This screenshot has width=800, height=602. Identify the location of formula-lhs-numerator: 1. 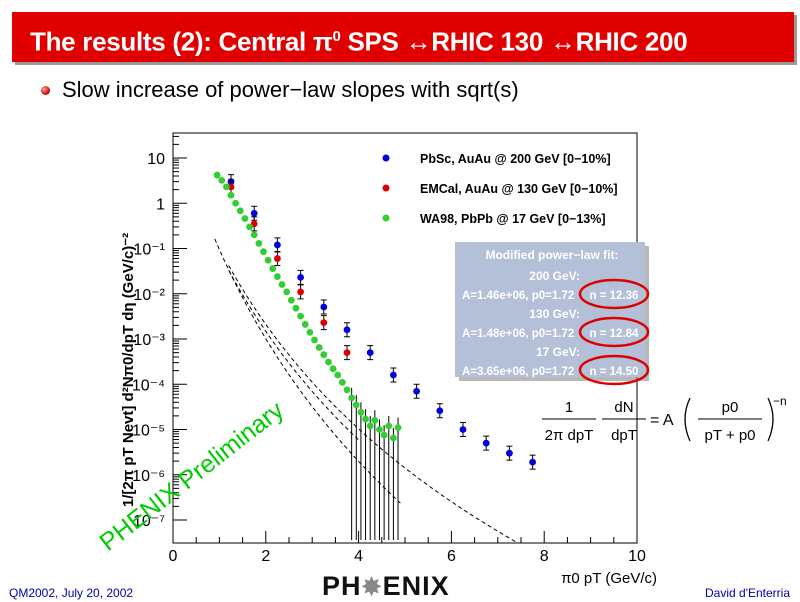
(569, 407).